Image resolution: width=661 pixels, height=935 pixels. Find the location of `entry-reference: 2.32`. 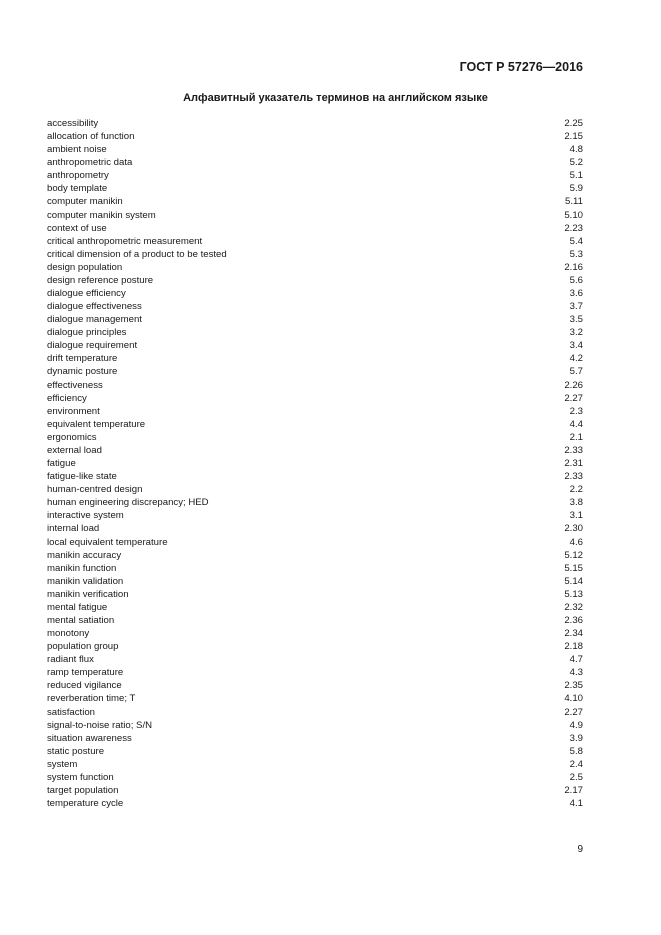

entry-reference: 2.32 is located at coordinates (573, 607).